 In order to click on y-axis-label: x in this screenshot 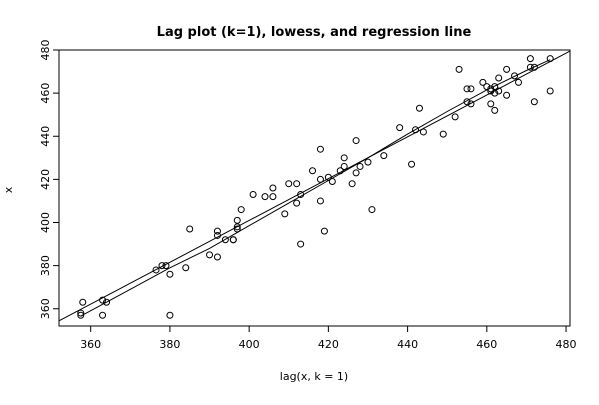, I will do `click(8, 189)`.